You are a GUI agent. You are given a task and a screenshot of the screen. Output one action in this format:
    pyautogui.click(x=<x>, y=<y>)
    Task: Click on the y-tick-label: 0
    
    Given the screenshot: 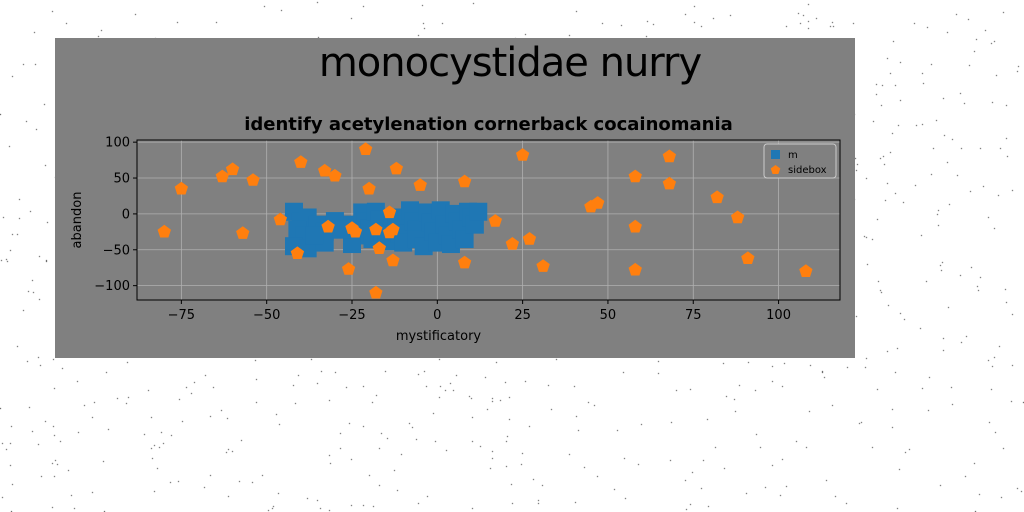 What is the action you would take?
    pyautogui.click(x=126, y=214)
    